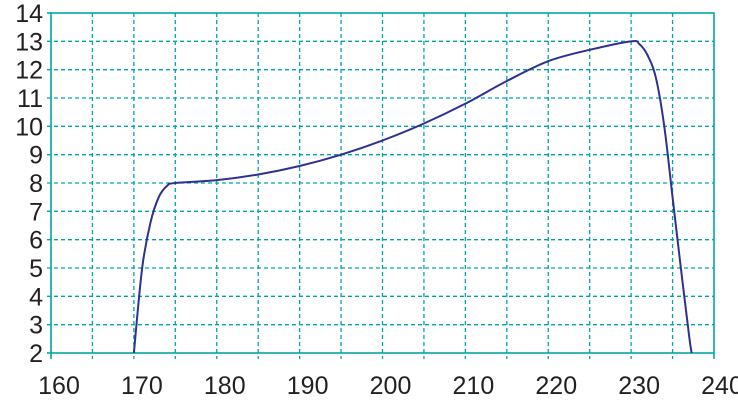 This screenshot has width=738, height=400. I want to click on x-tick-label: 210, so click(474, 386).